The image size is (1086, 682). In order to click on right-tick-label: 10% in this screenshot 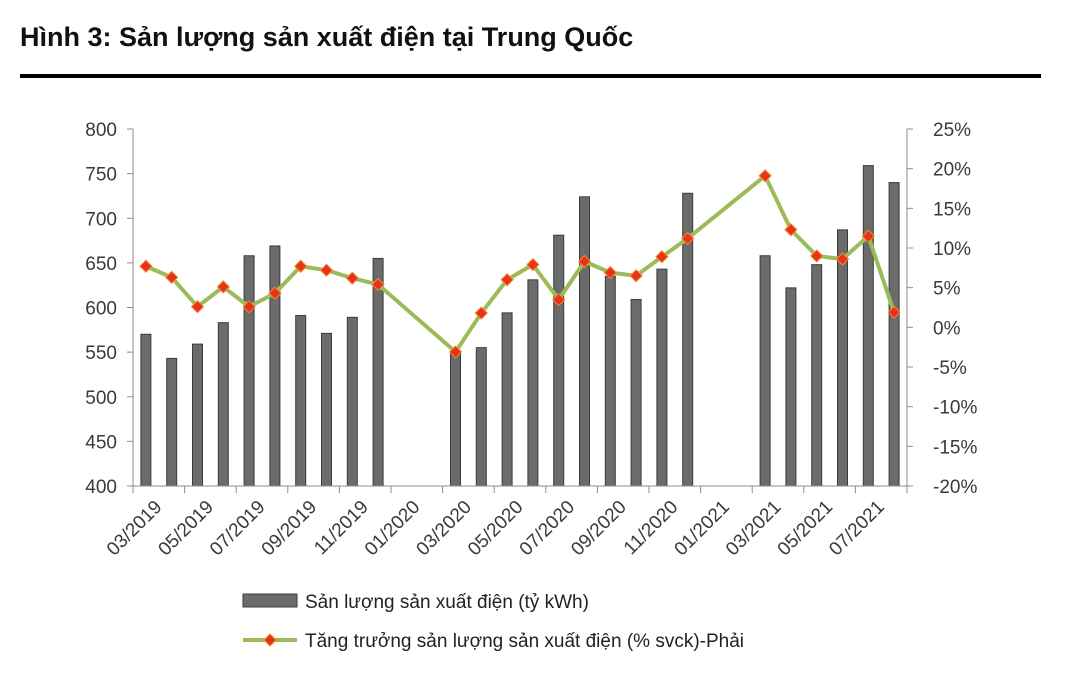, I will do `click(952, 249)`.